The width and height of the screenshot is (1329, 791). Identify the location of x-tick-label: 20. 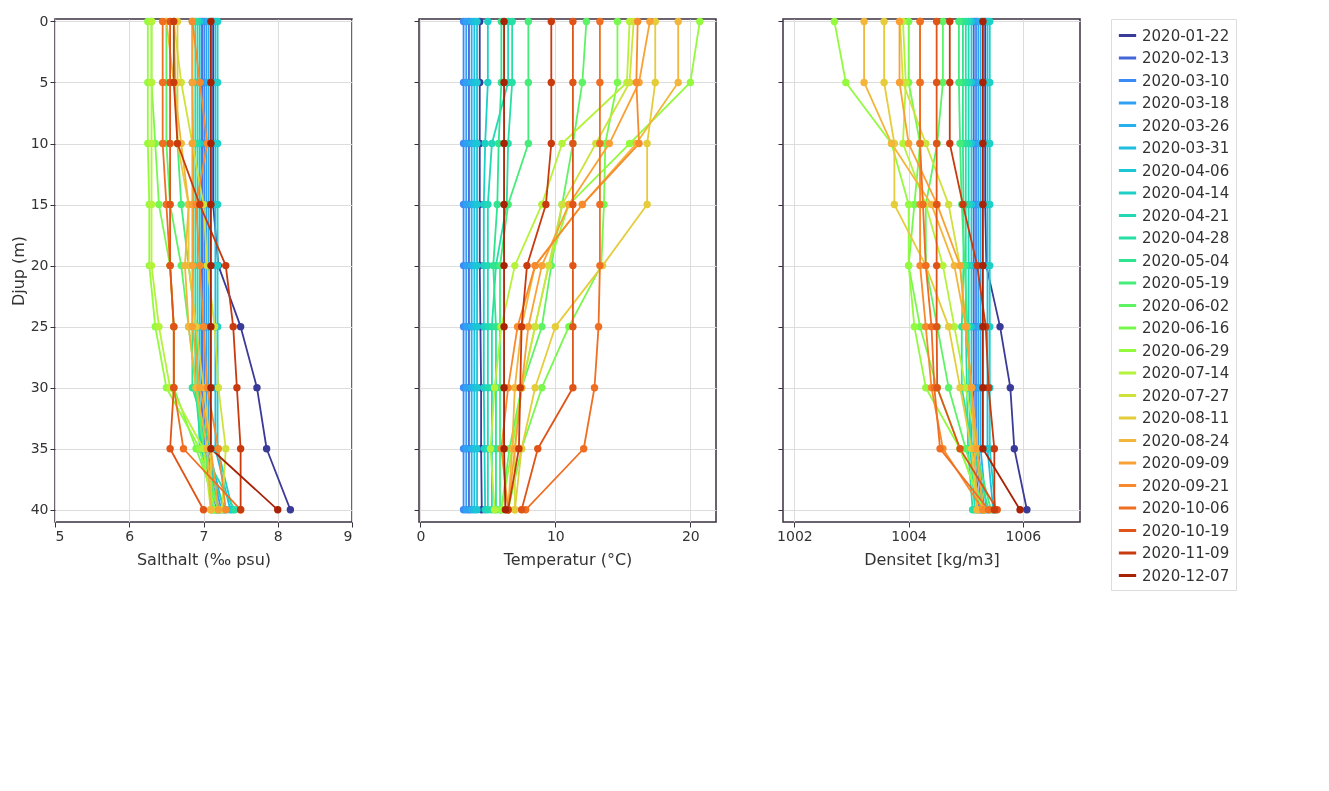
(690, 535).